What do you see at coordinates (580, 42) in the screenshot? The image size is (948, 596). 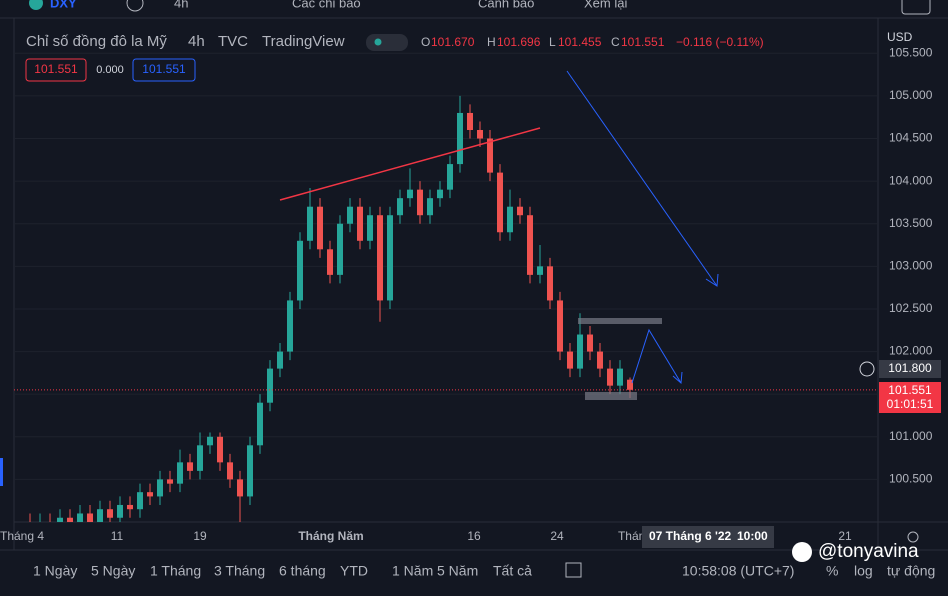 I see `l-value: 101.455` at bounding box center [580, 42].